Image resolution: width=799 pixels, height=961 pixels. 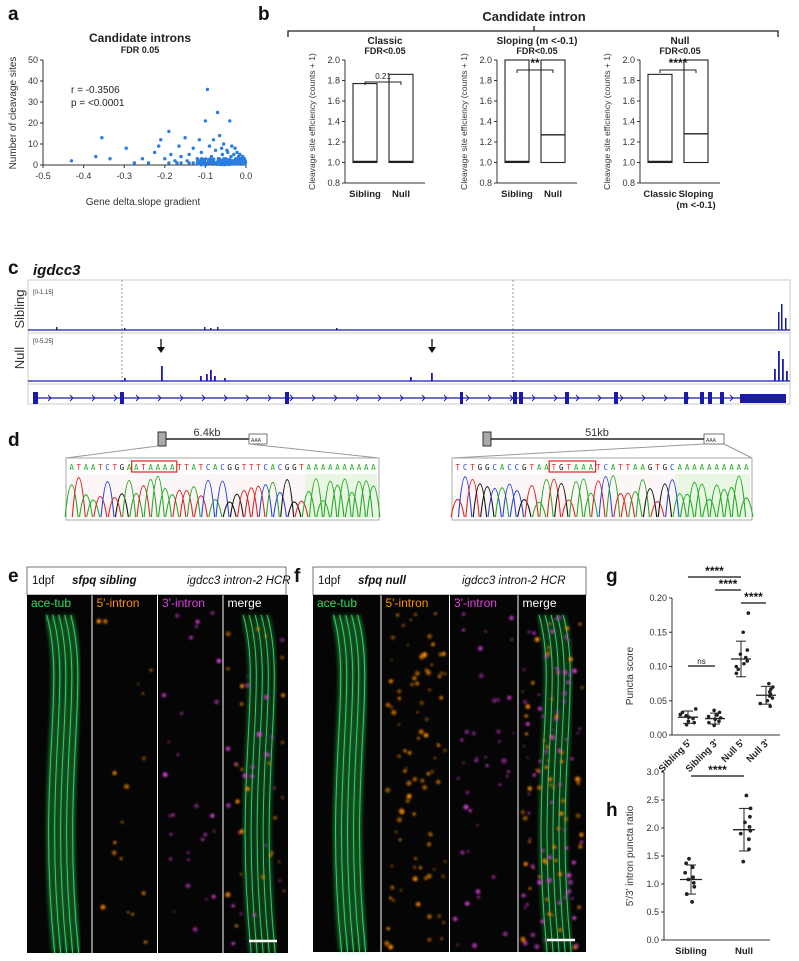 I want to click on g-ytick-label: 0.00, so click(x=658, y=735).